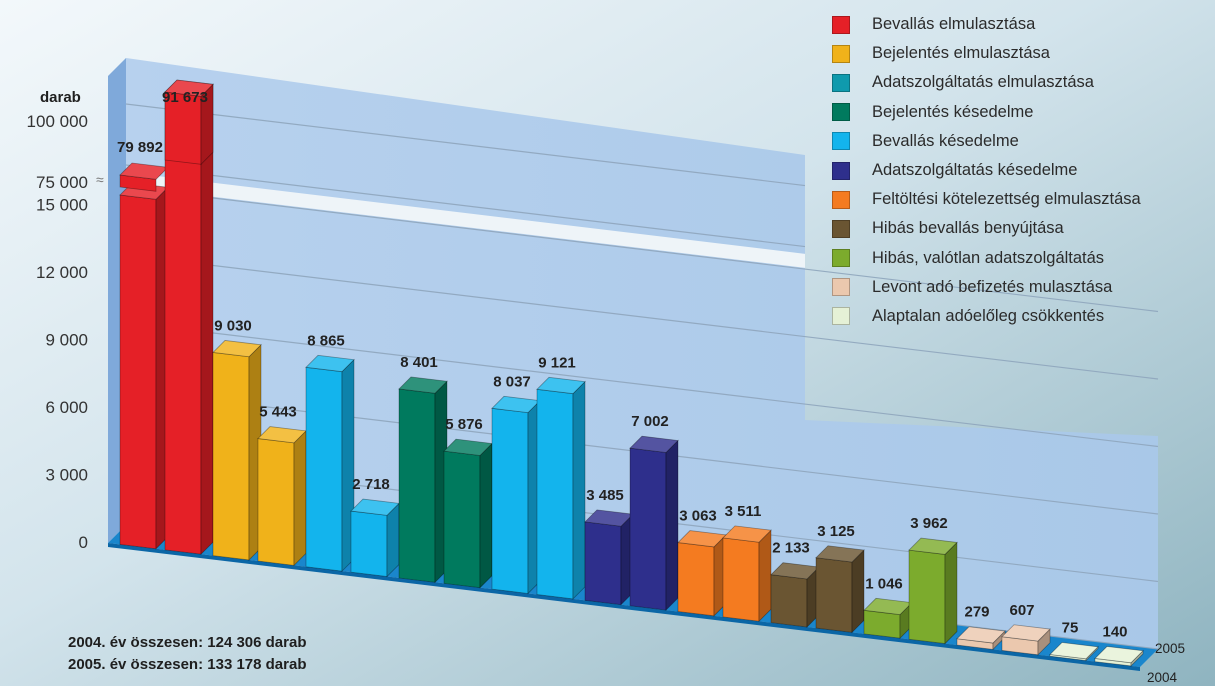 Image resolution: width=1215 pixels, height=686 pixels. I want to click on bar-value-label: 7 002, so click(650, 421).